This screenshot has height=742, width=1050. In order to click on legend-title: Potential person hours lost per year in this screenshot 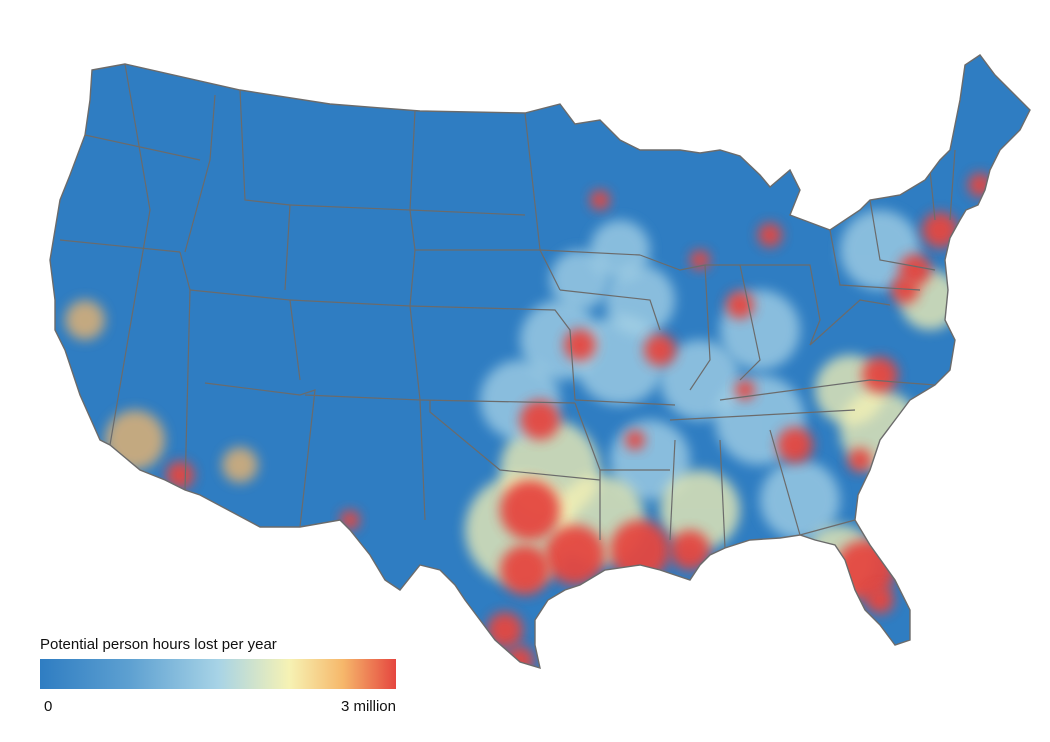, I will do `click(158, 644)`.